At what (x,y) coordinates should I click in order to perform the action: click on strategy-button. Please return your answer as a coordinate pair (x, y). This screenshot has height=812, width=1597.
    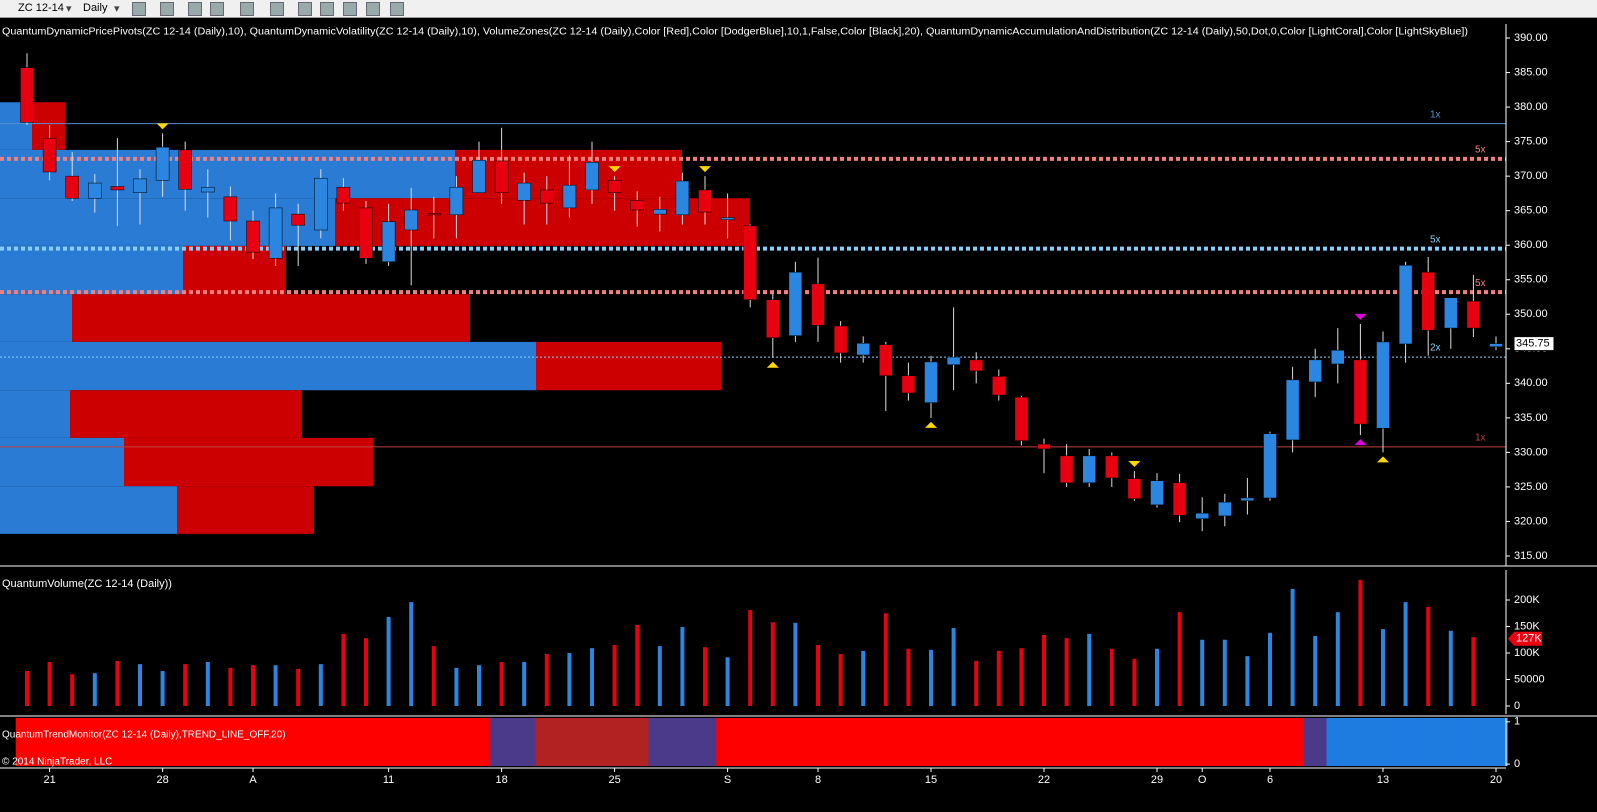
    Looking at the image, I should click on (327, 9).